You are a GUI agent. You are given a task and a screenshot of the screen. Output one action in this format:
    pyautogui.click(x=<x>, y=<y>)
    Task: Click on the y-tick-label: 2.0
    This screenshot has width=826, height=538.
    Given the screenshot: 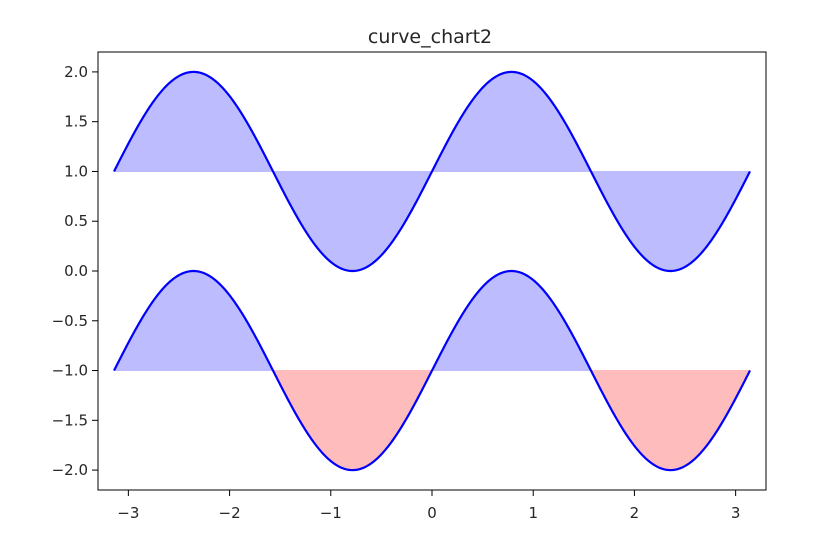 What is the action you would take?
    pyautogui.click(x=76, y=72)
    